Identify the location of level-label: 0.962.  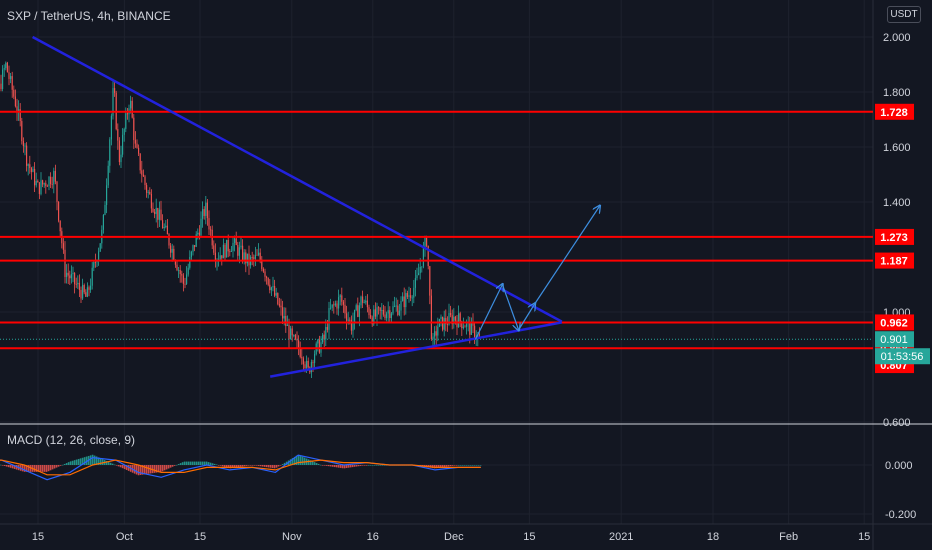
(894, 323).